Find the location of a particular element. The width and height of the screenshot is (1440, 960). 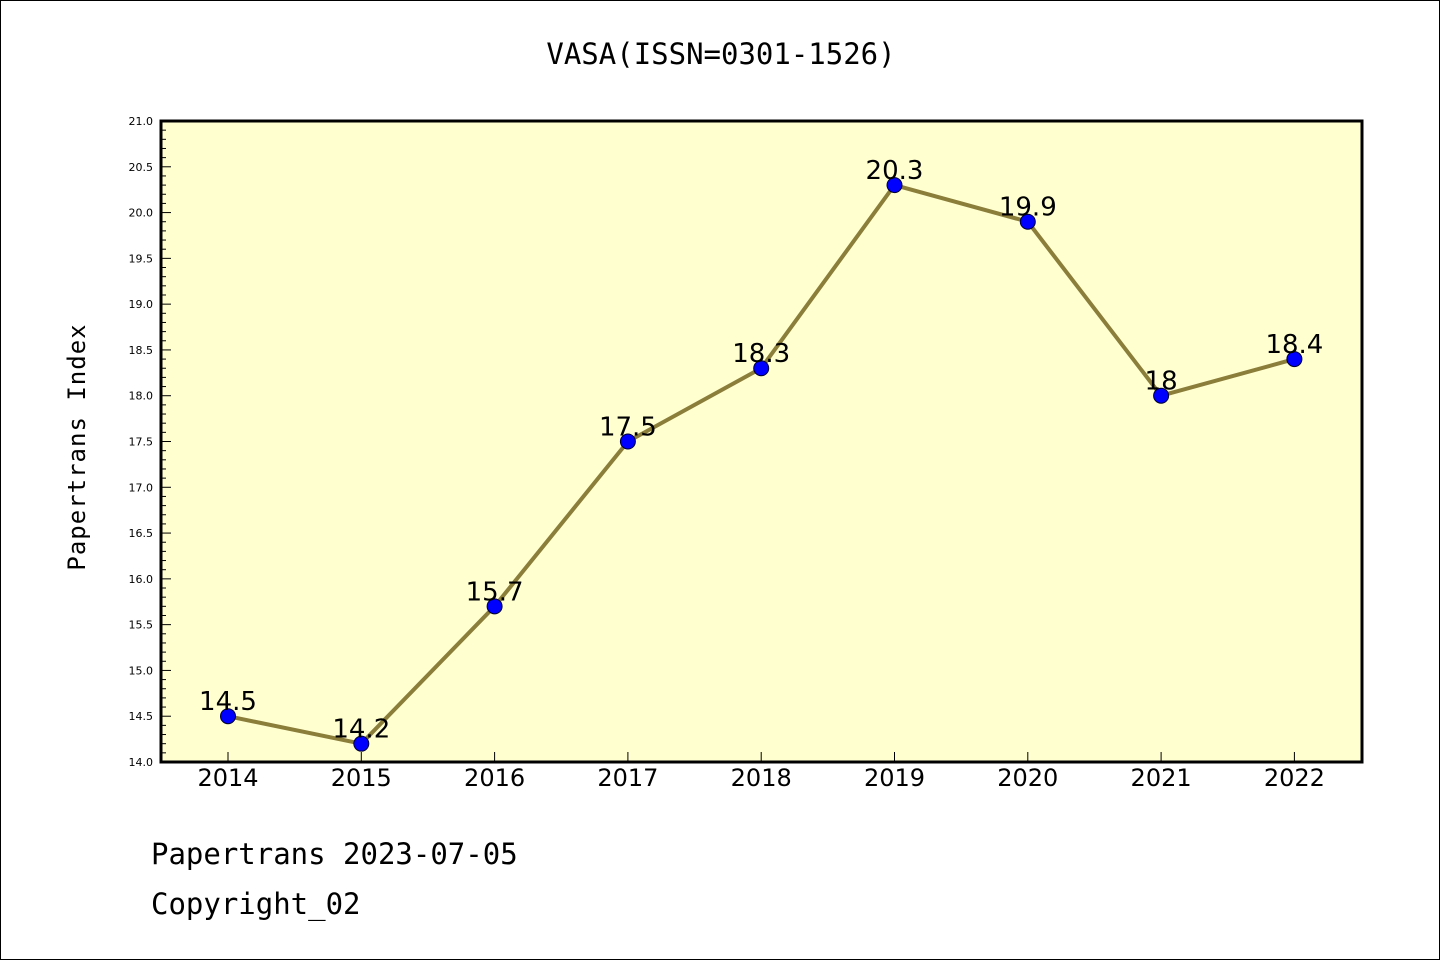

data-label: 20.3 is located at coordinates (895, 171).